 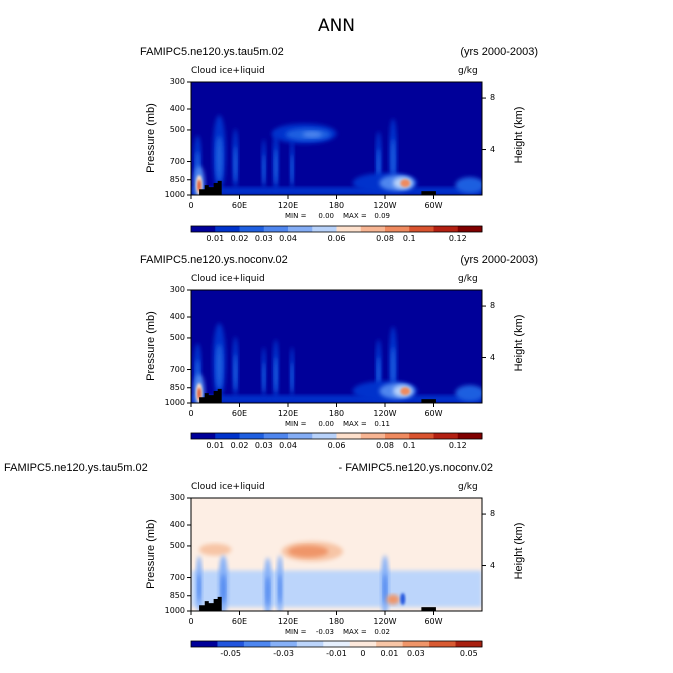 What do you see at coordinates (336, 589) in the screenshot?
I see `neg-diff-band` at bounding box center [336, 589].